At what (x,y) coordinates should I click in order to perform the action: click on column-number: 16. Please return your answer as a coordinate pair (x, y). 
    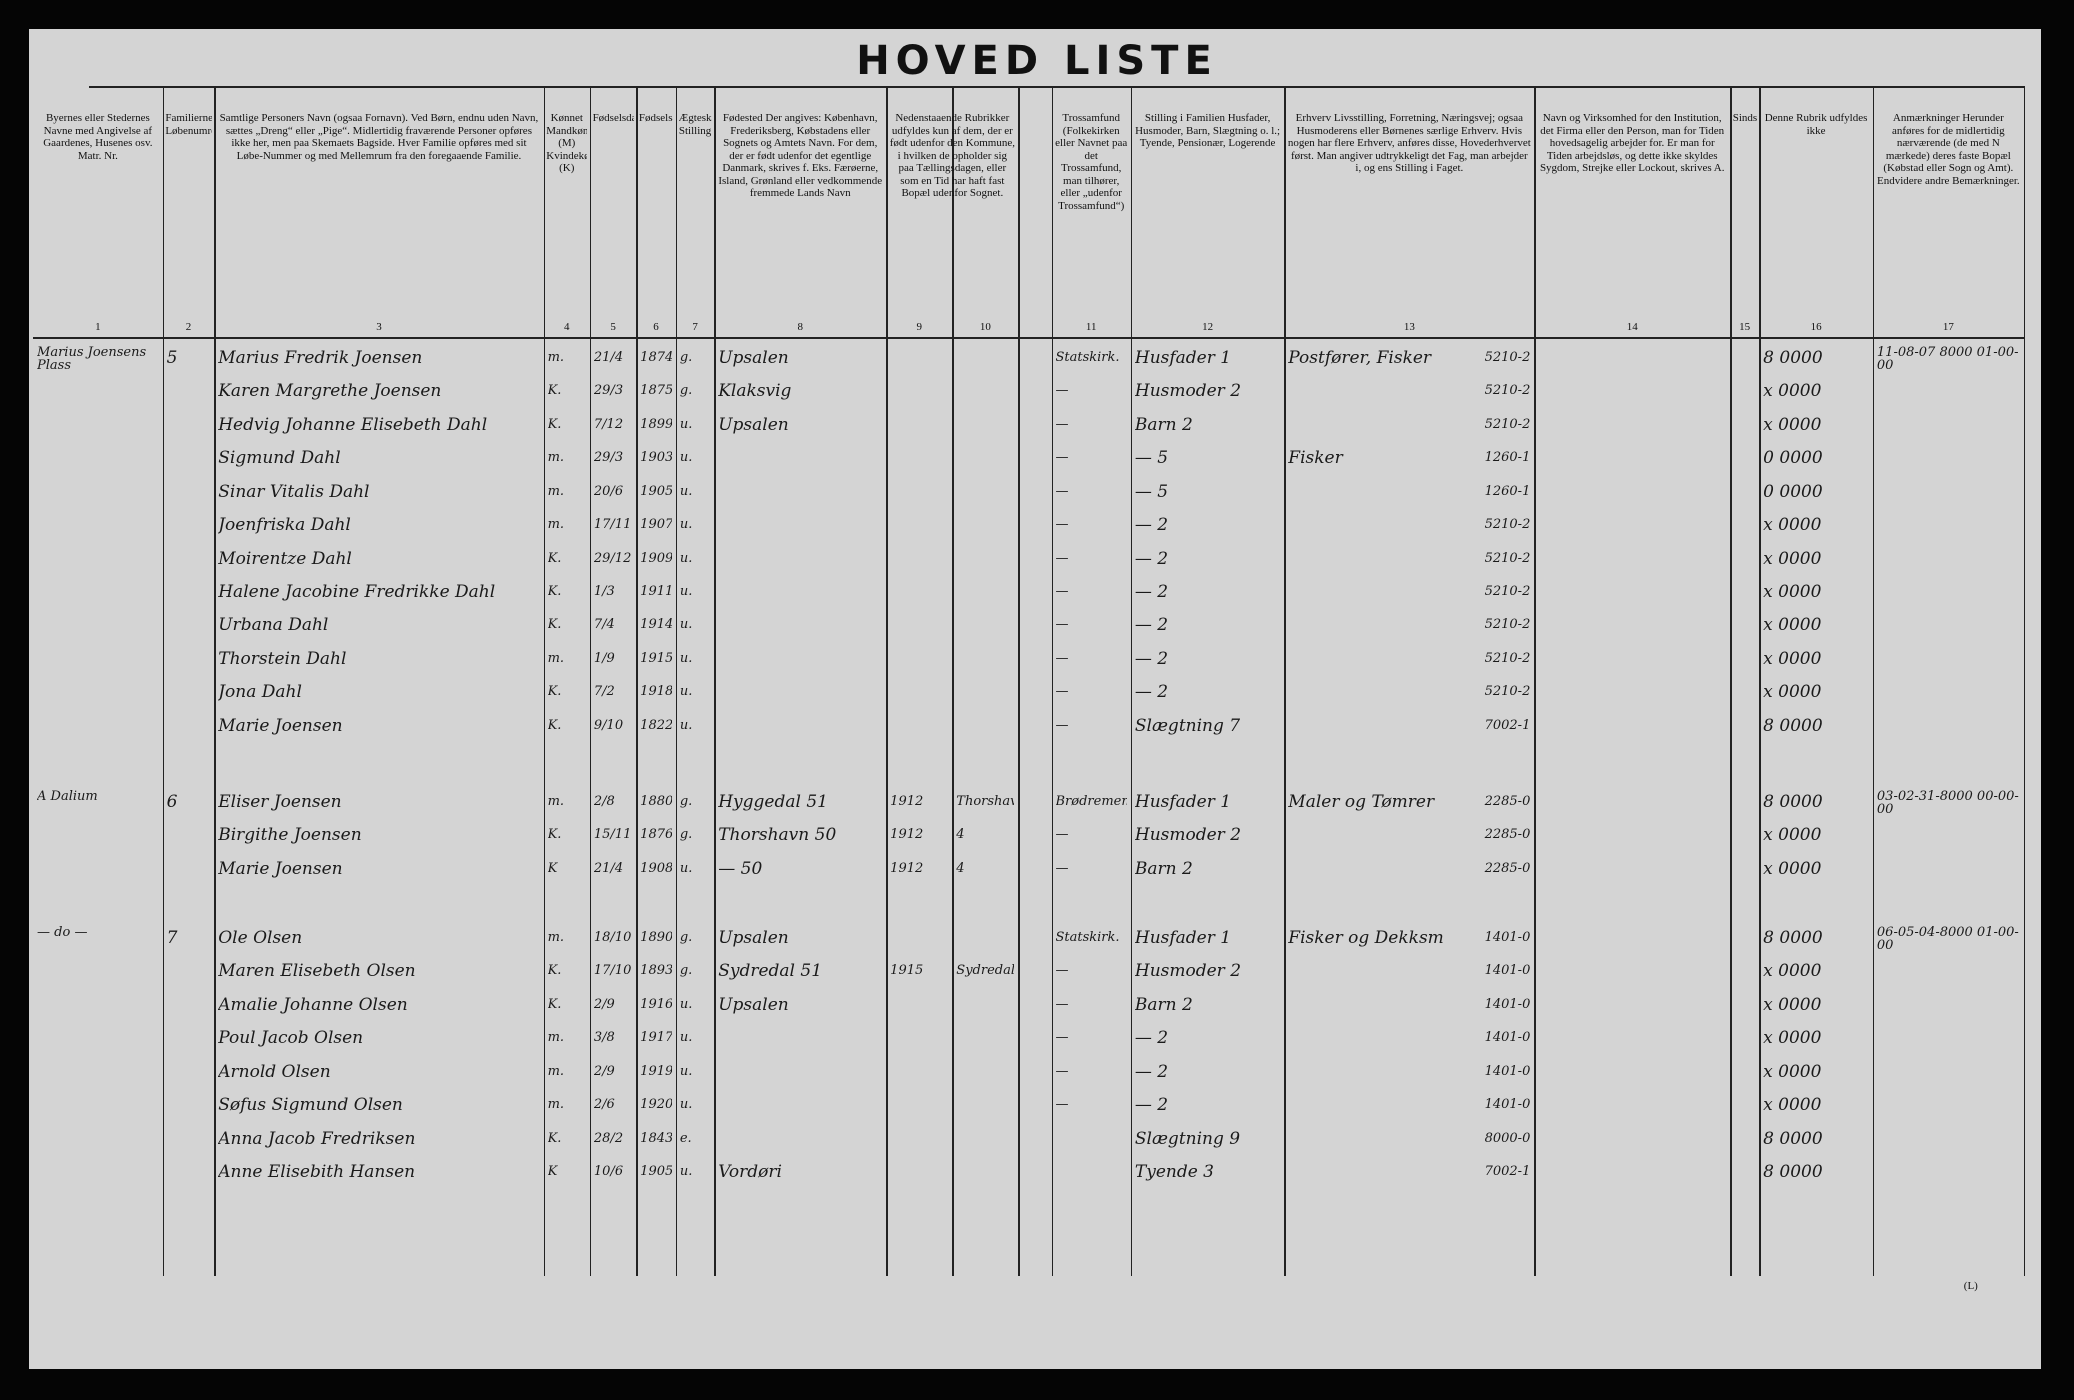
    Looking at the image, I should click on (1816, 327).